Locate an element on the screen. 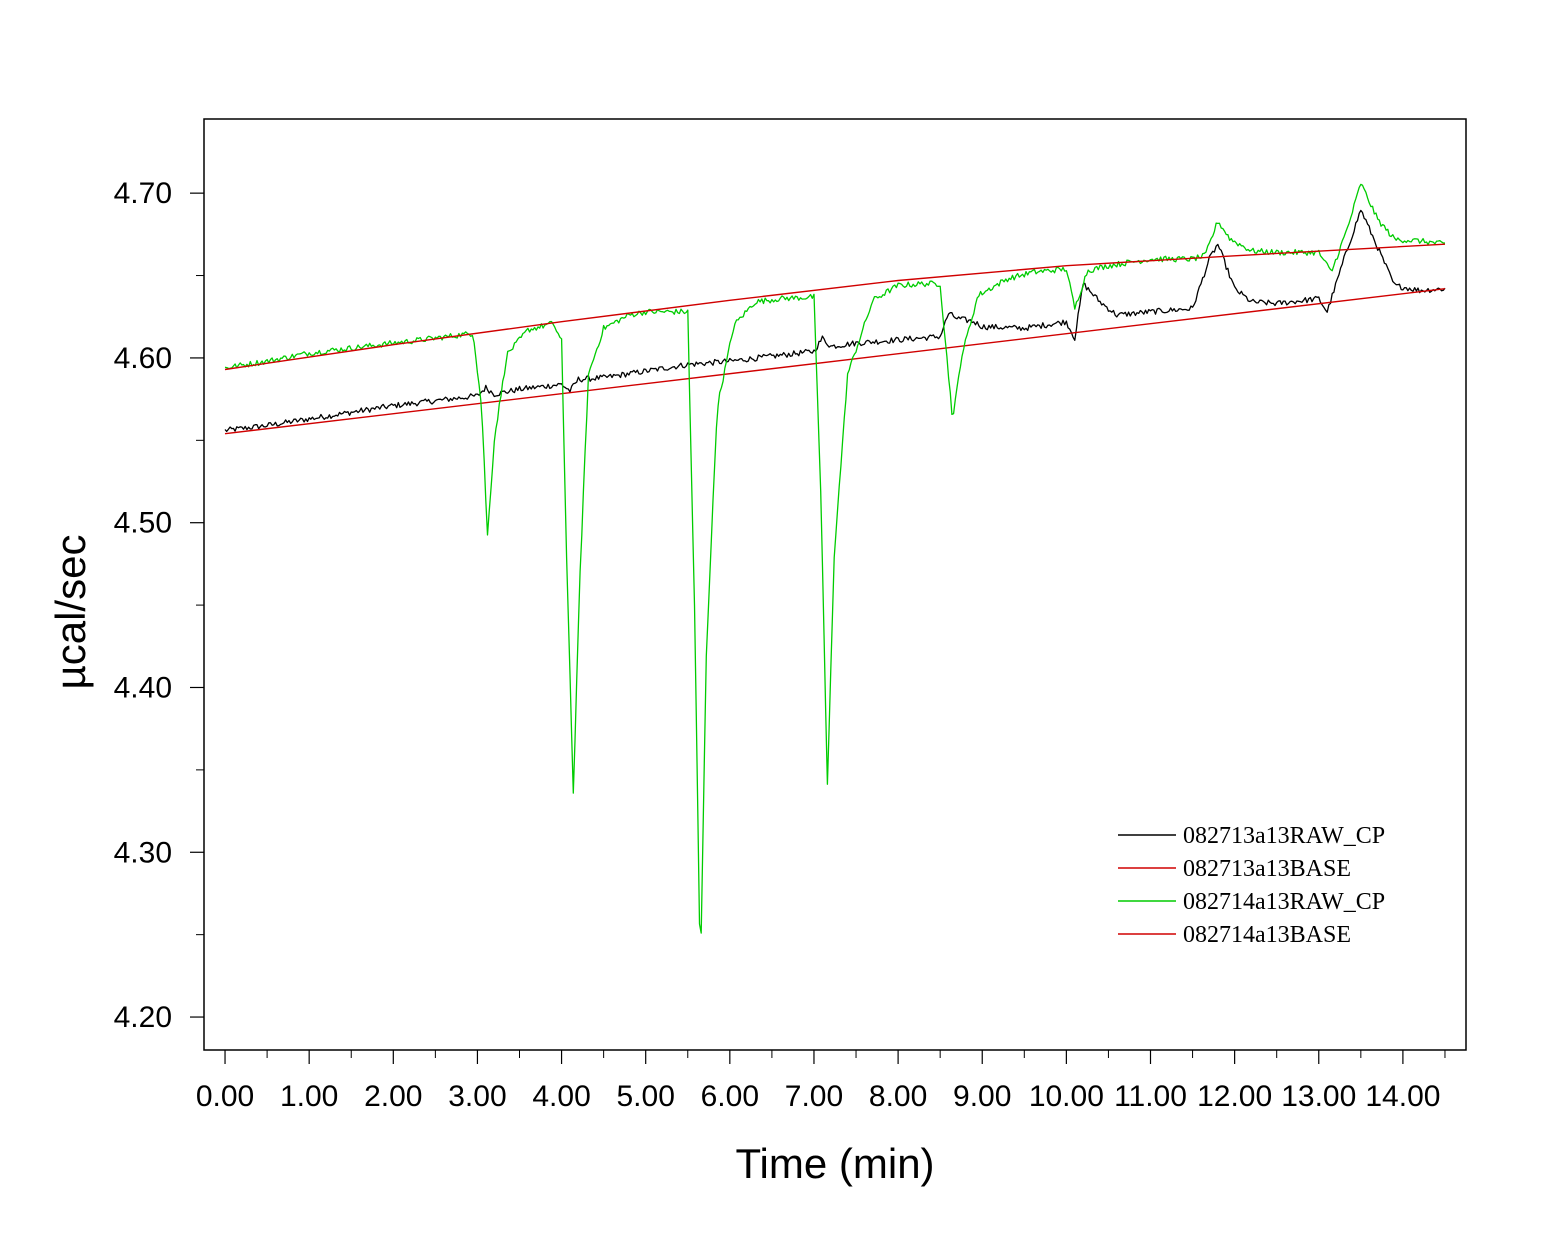  x-tick-label: 1.00 is located at coordinates (309, 1096).